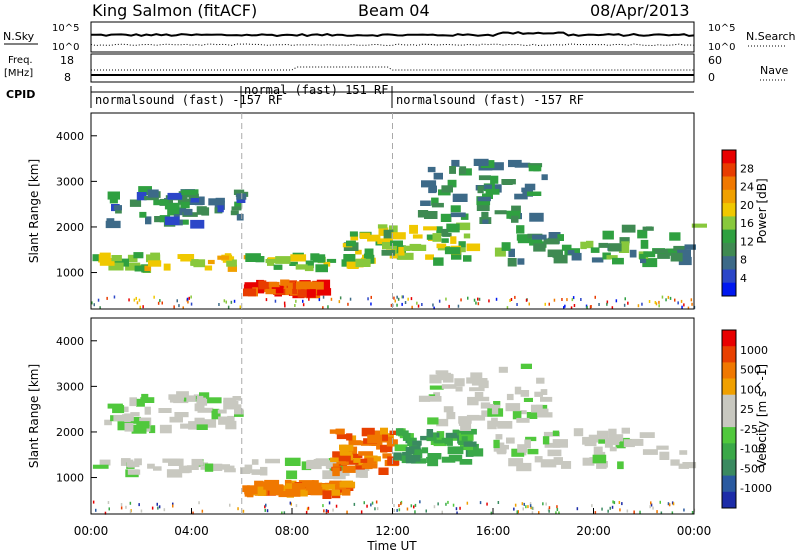  Describe the element at coordinates (721, 47) in the screenshot. I see `nsearch-tick-low: 10^0` at that location.